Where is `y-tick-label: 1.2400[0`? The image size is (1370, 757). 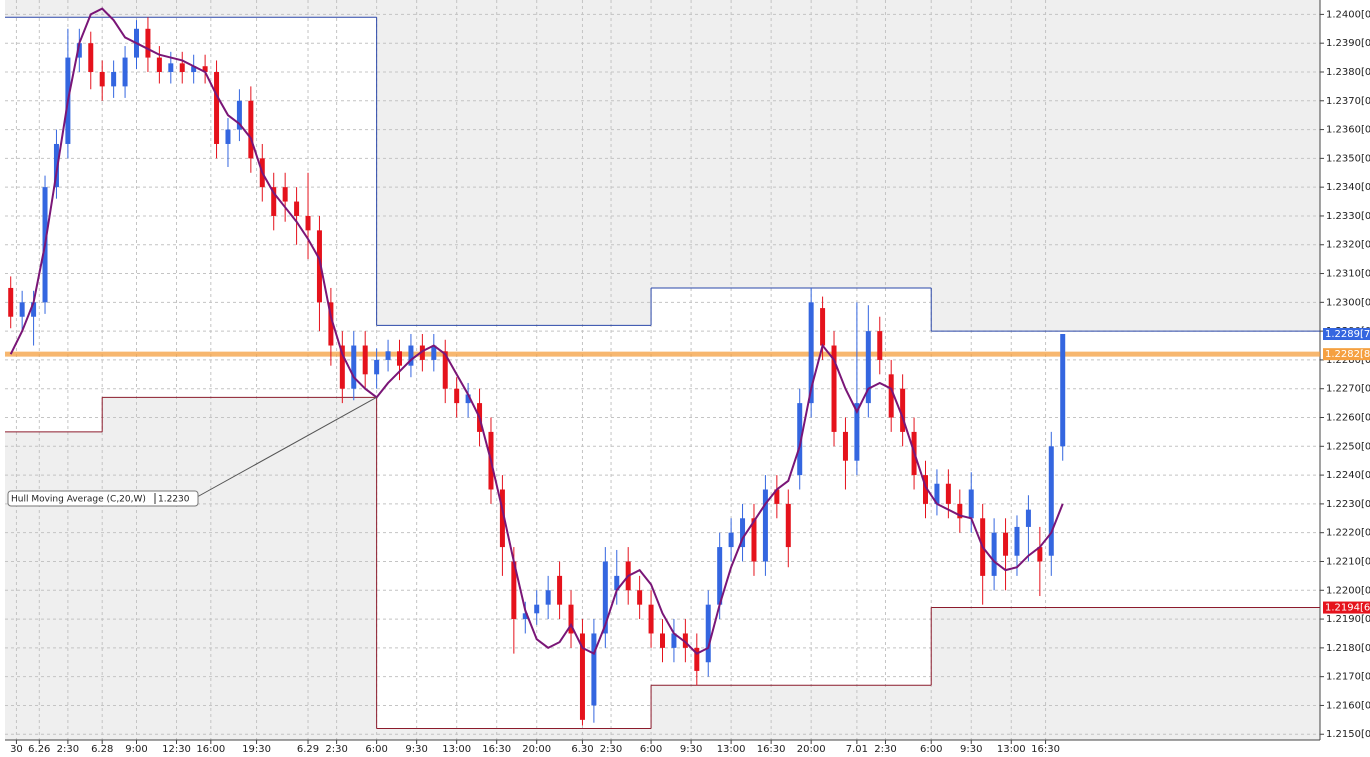
y-tick-label: 1.2400[0 is located at coordinates (1348, 14).